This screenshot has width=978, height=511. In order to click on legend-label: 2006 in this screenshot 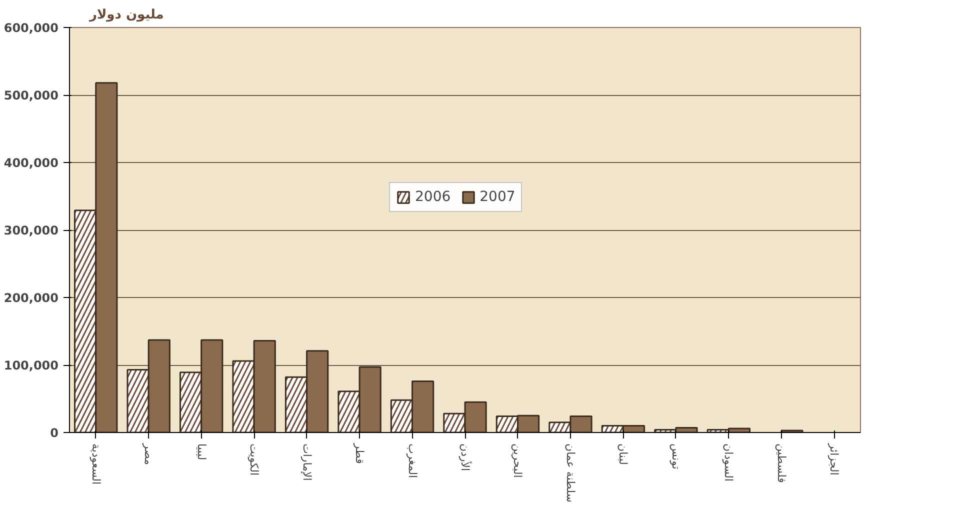, I will do `click(433, 197)`.